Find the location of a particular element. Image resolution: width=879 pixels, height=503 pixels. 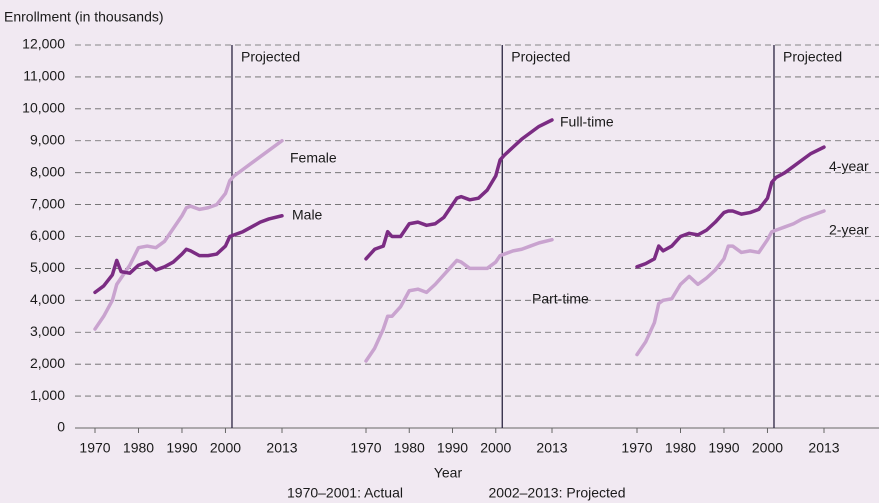

series-label: 2-year is located at coordinates (849, 230).